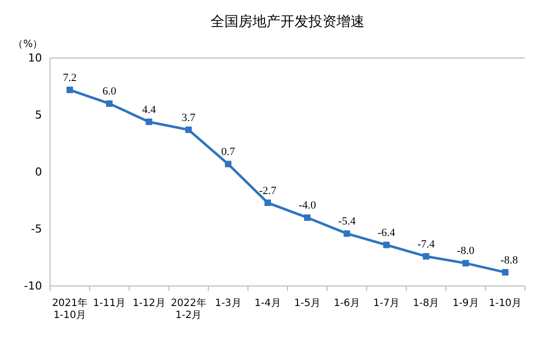  Describe the element at coordinates (465, 251) in the screenshot. I see `data-label: -8.0` at that location.